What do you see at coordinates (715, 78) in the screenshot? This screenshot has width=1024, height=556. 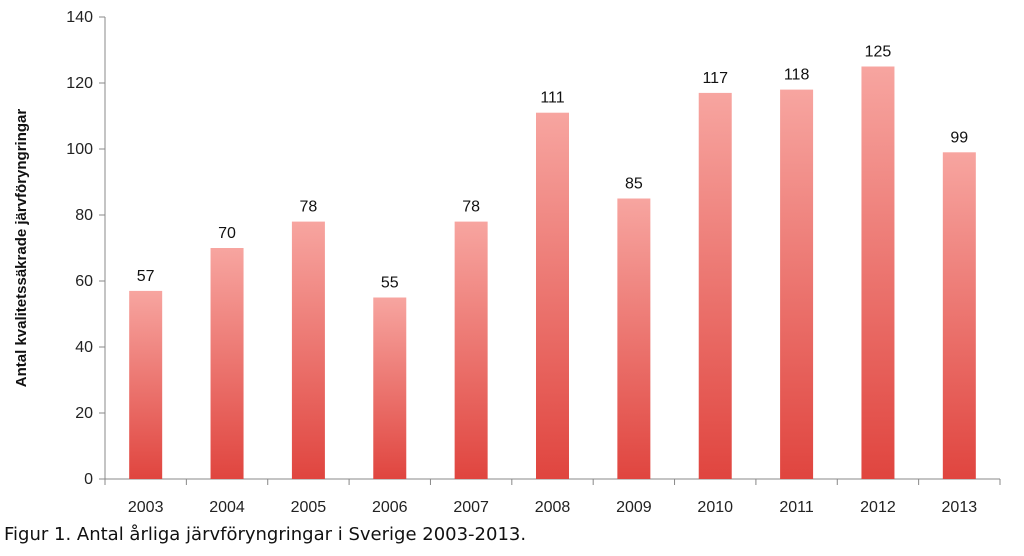 I see `bar-value-label: 117` at bounding box center [715, 78].